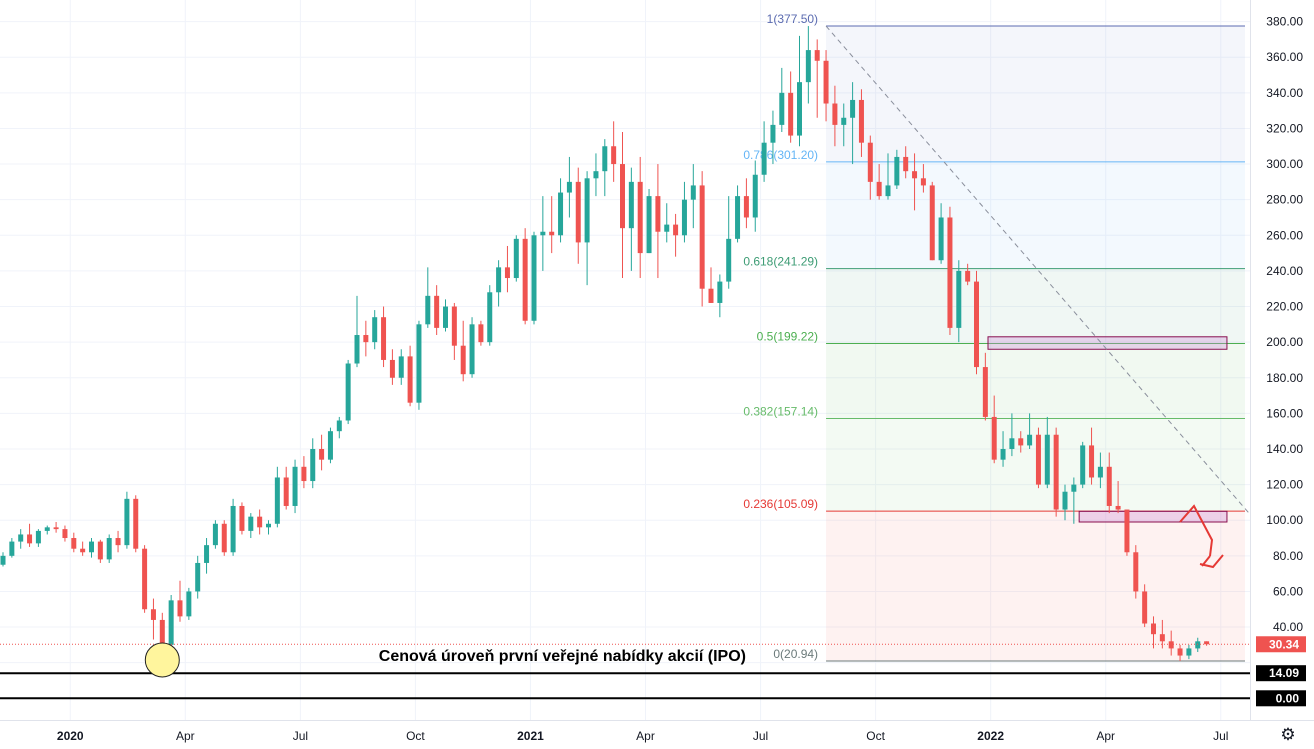  What do you see at coordinates (1196, 530) in the screenshot?
I see `projection-arrow` at bounding box center [1196, 530].